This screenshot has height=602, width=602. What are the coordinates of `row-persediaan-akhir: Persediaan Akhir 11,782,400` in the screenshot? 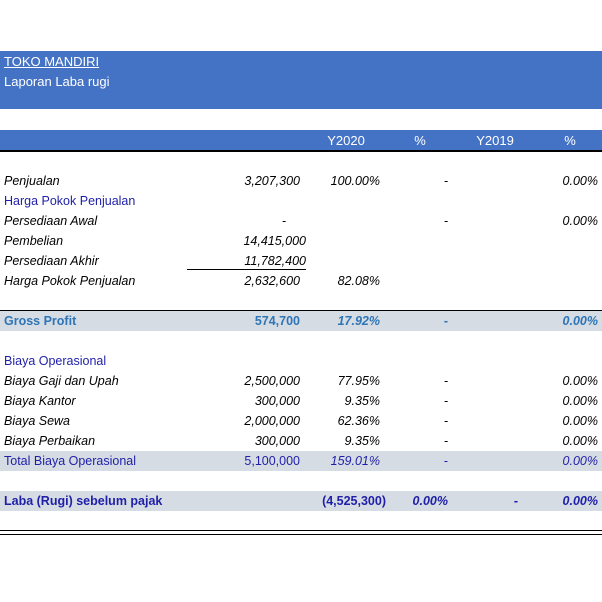 It's located at (301, 261).